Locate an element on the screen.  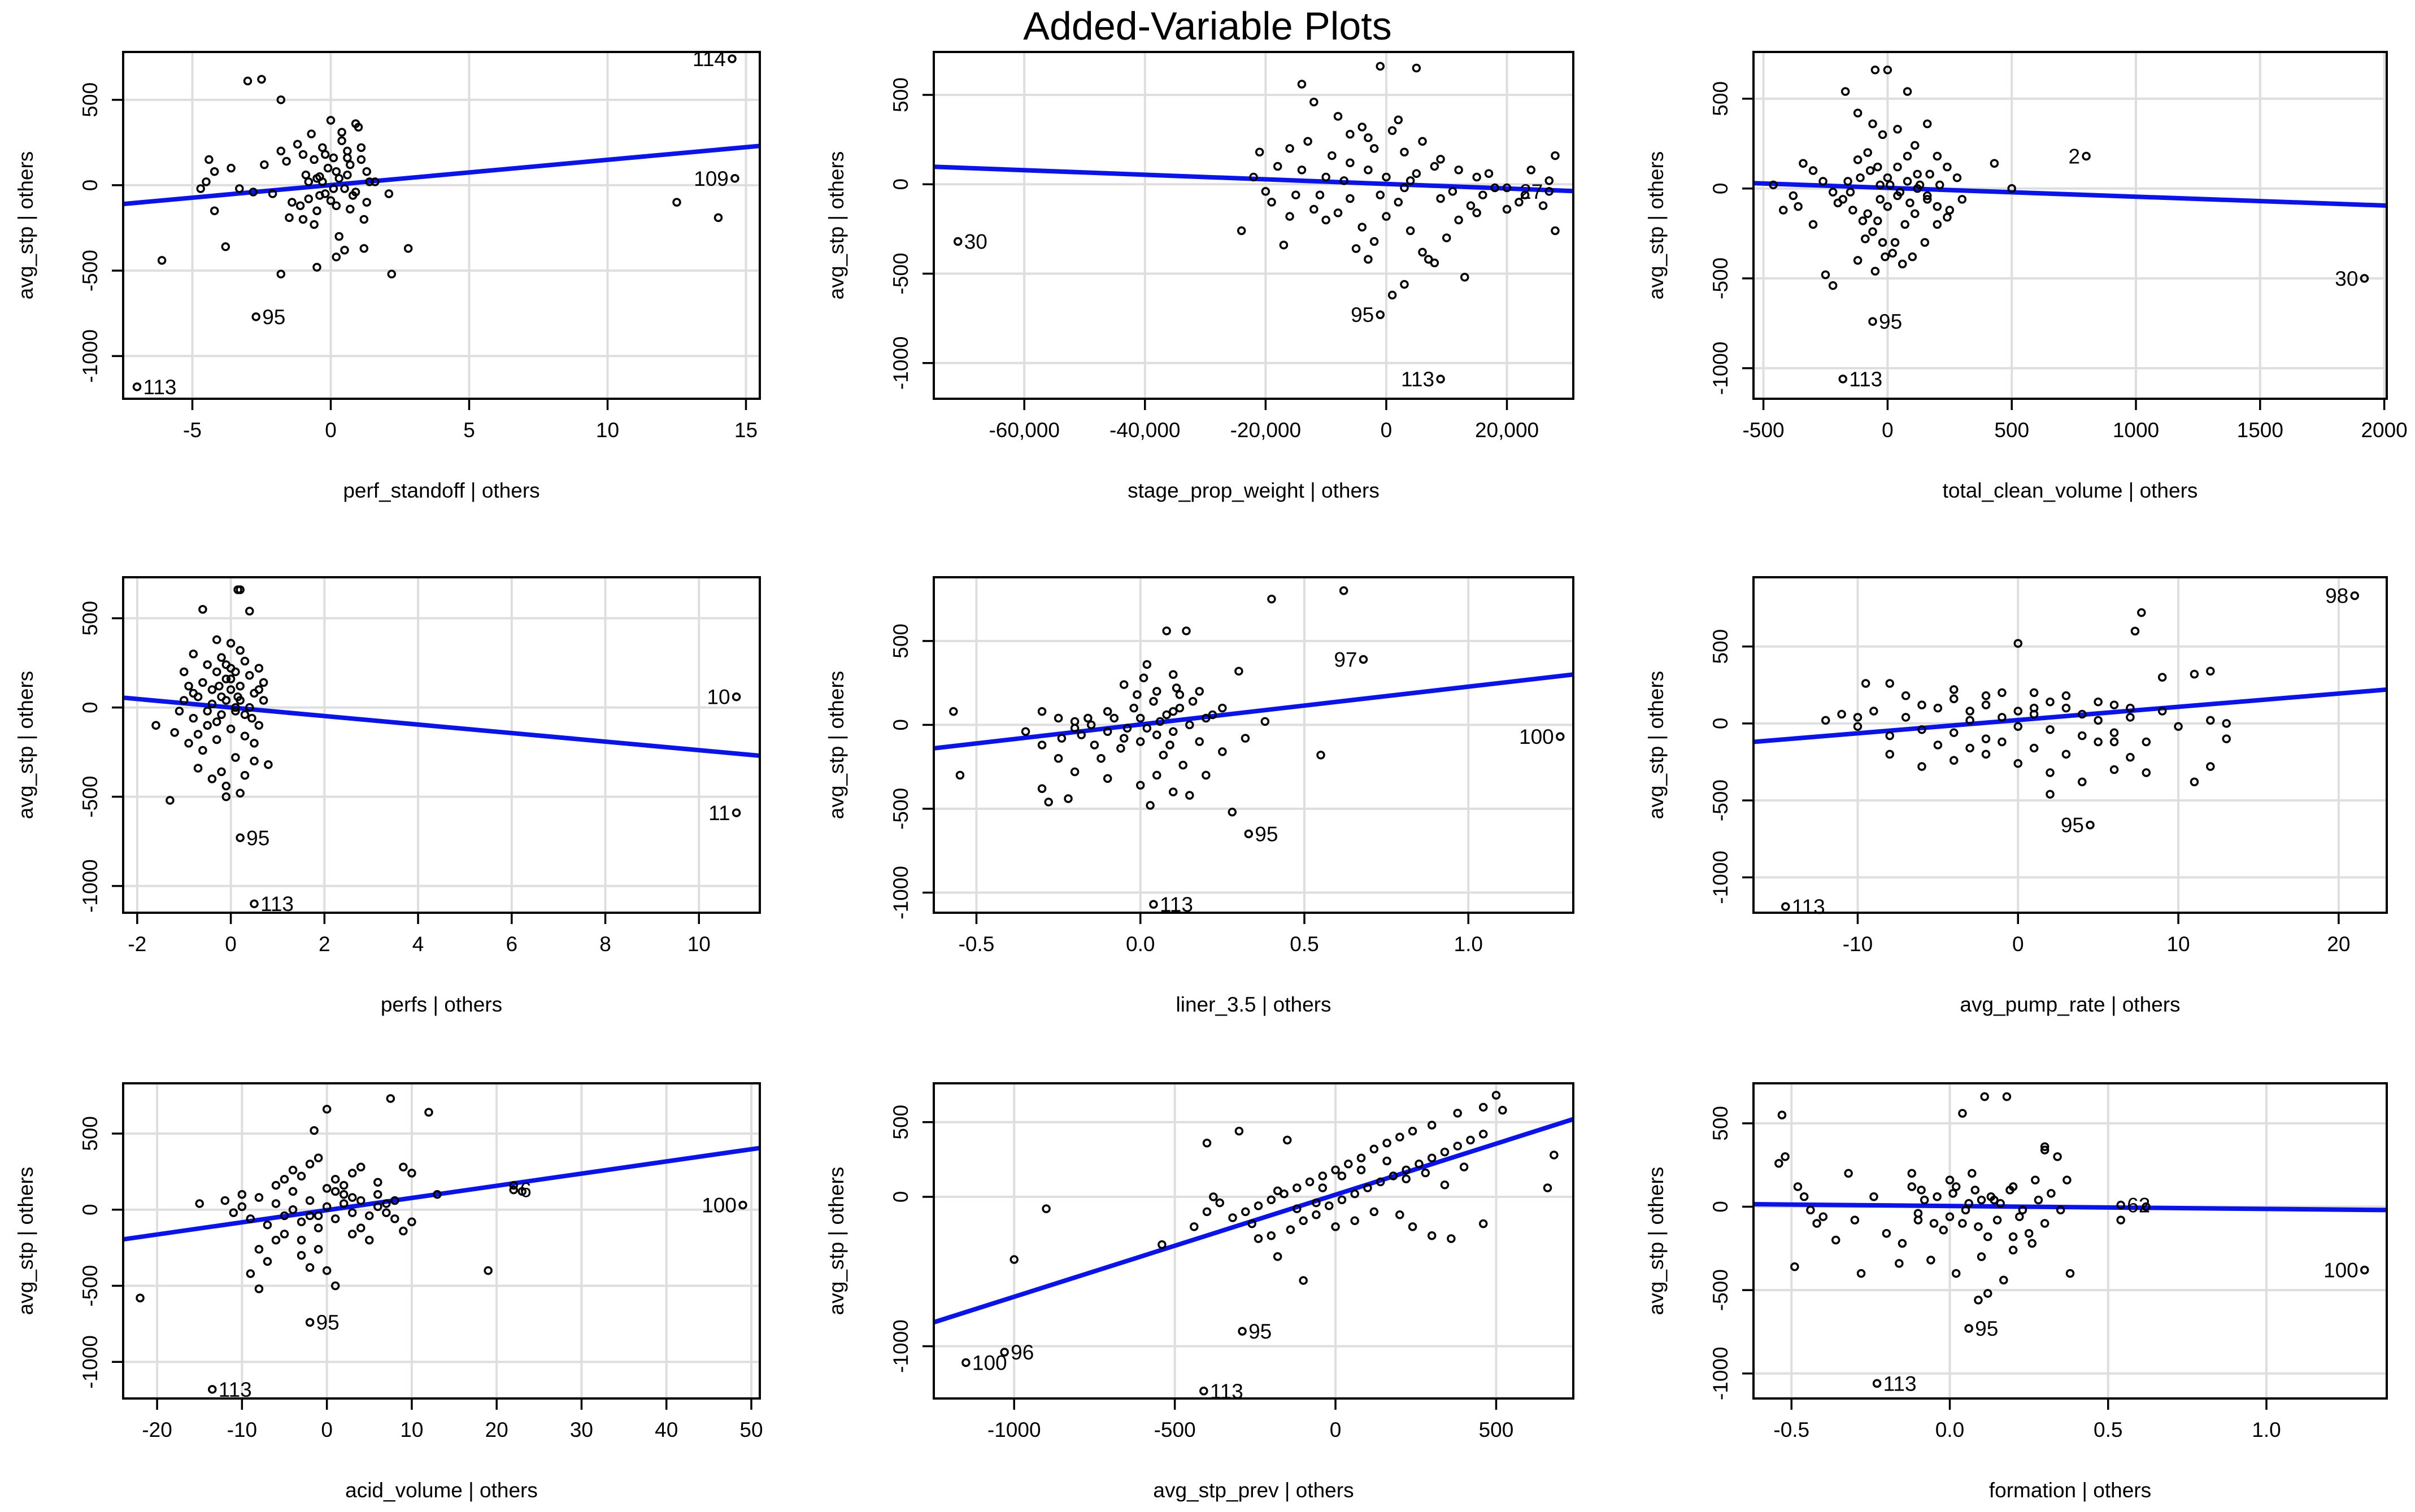
x-tick-label: 1.0 is located at coordinates (1468, 944).